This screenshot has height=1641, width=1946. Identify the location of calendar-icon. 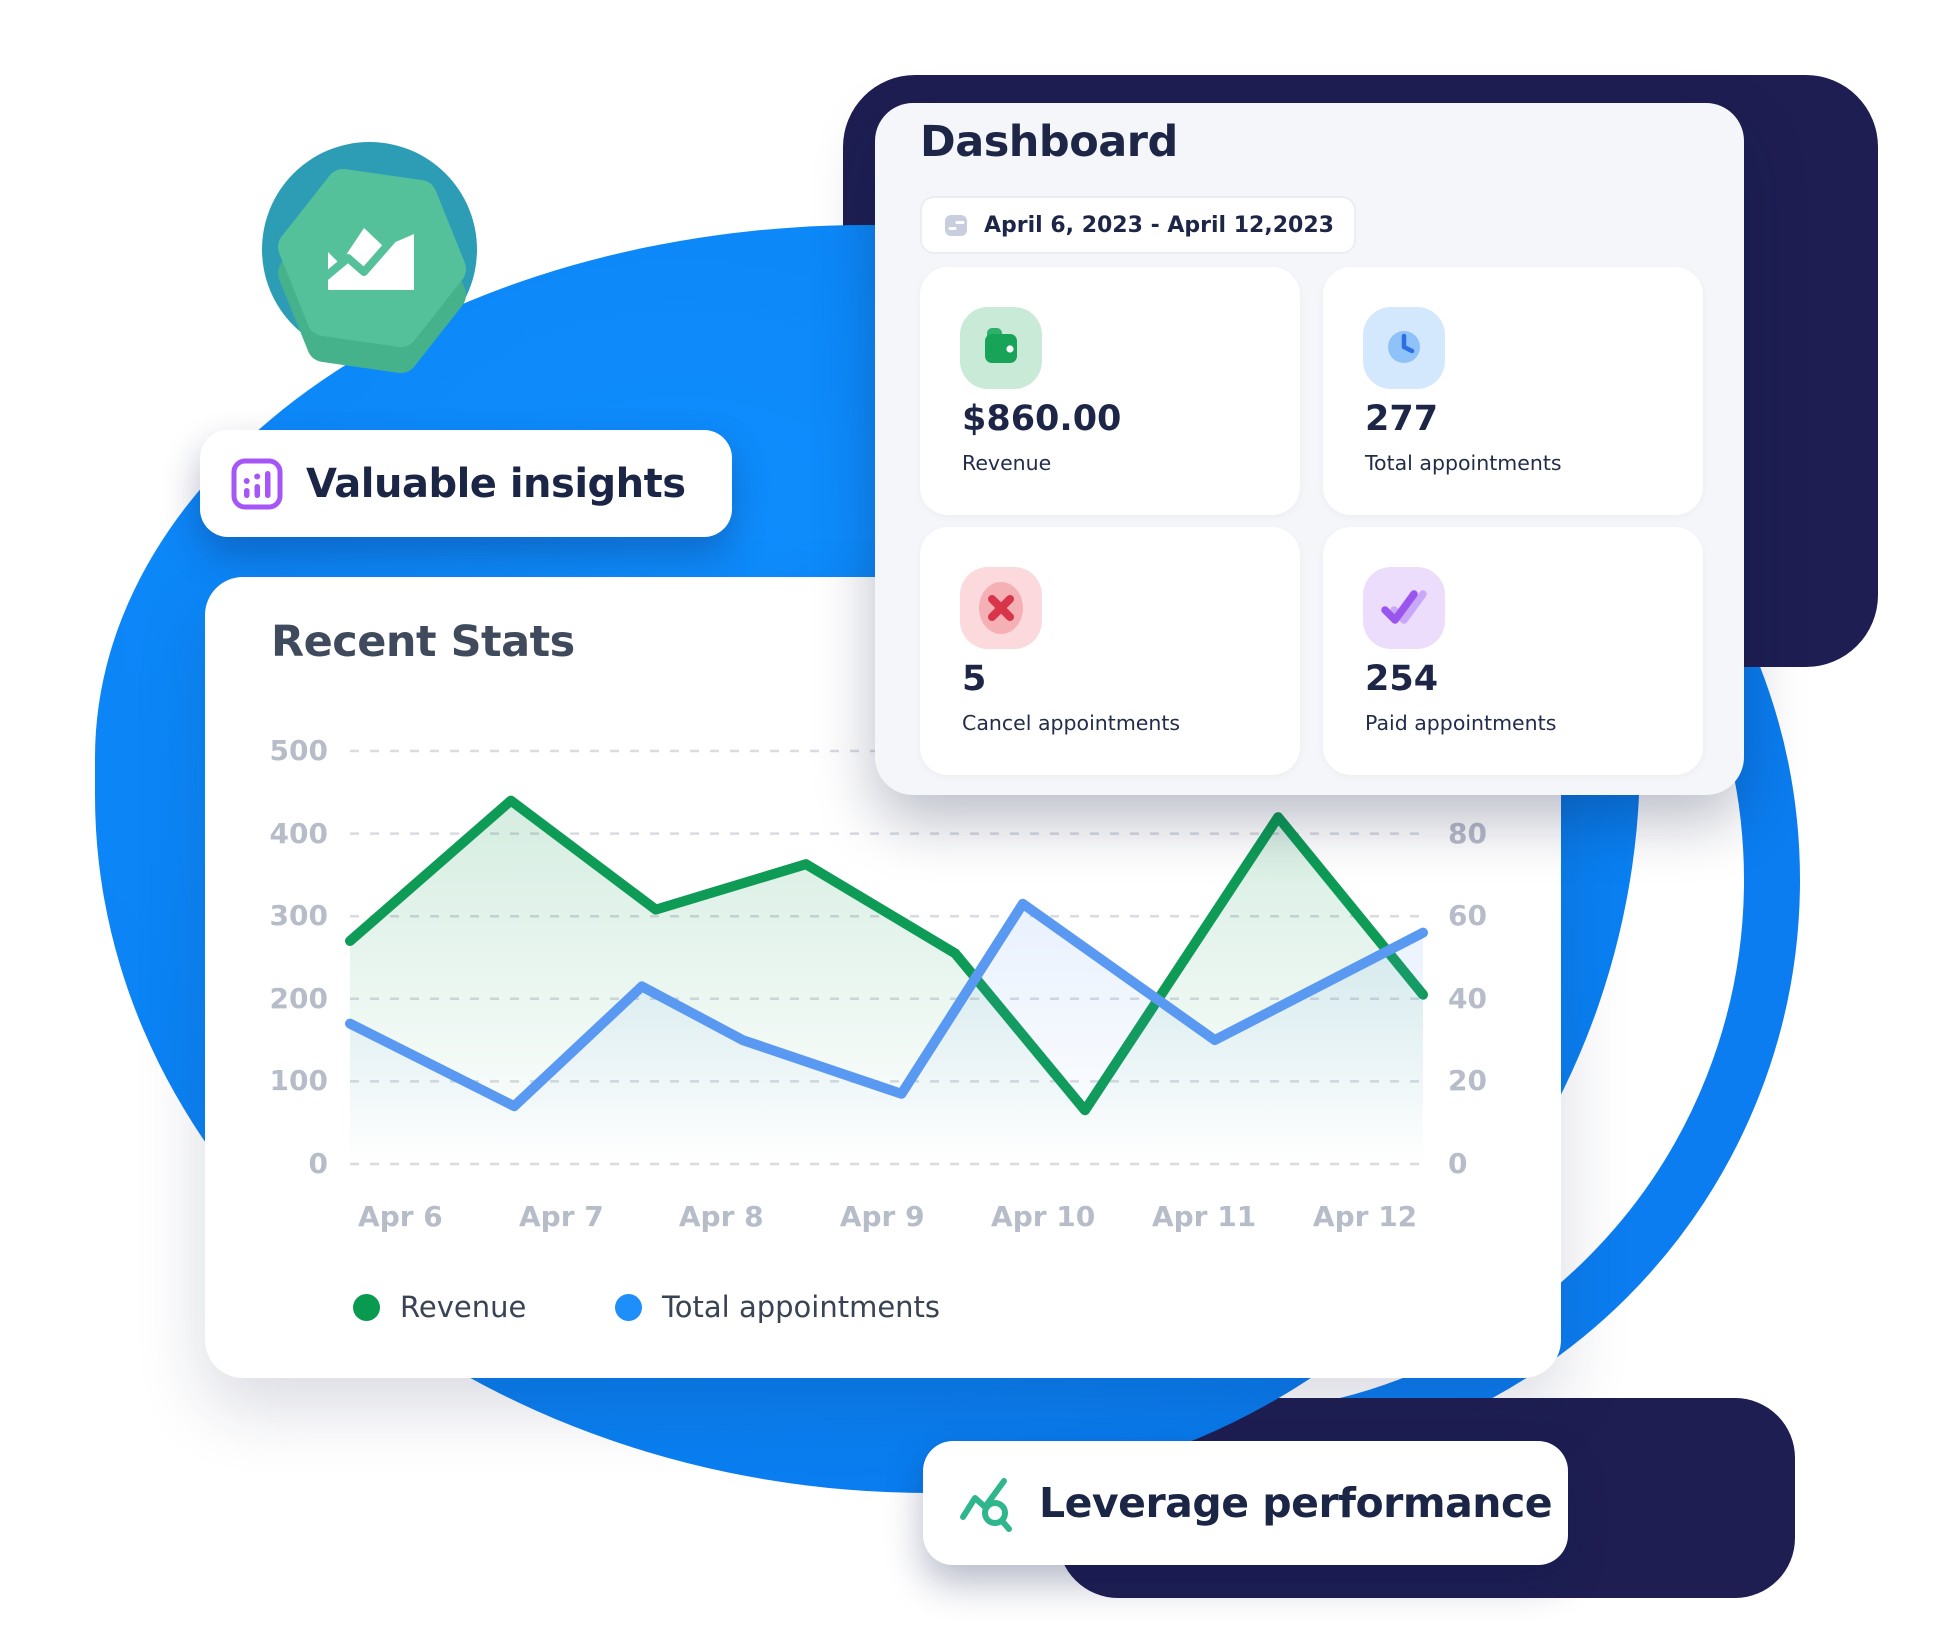
(956, 225).